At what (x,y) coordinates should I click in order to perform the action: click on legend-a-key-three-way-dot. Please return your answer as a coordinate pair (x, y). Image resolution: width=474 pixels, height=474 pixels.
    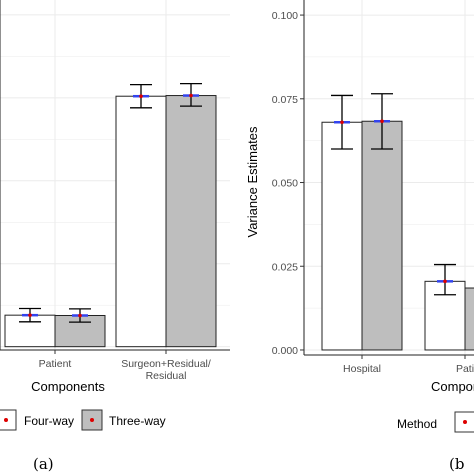
    Looking at the image, I should click on (92, 420).